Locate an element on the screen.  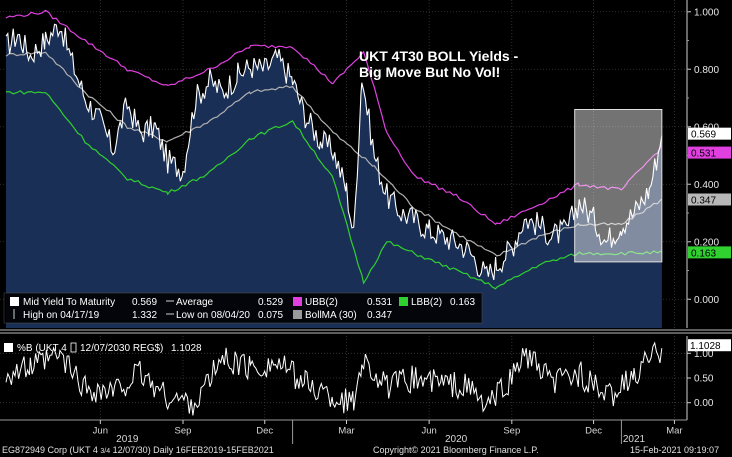
lower-ytick-label: 0.50 is located at coordinates (704, 379).